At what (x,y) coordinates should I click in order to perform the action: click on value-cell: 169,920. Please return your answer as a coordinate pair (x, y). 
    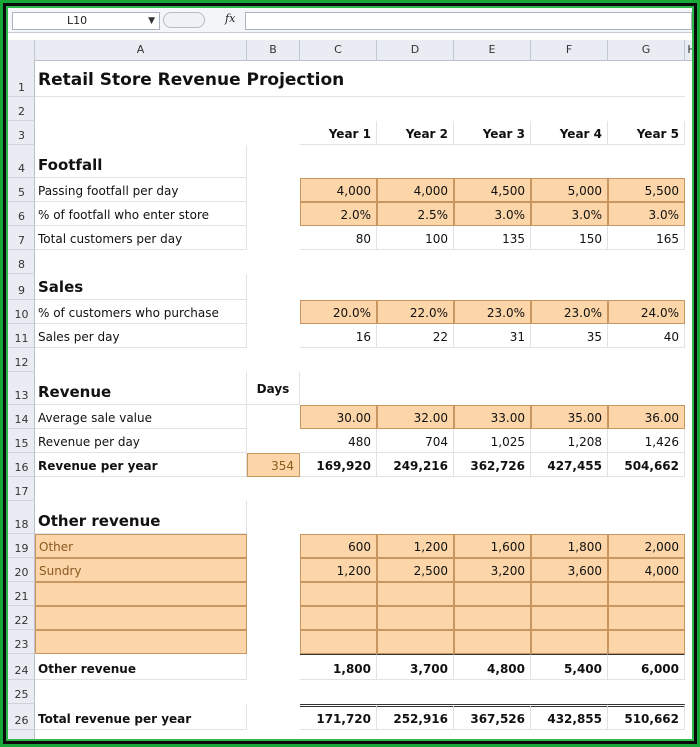
    Looking at the image, I should click on (338, 465).